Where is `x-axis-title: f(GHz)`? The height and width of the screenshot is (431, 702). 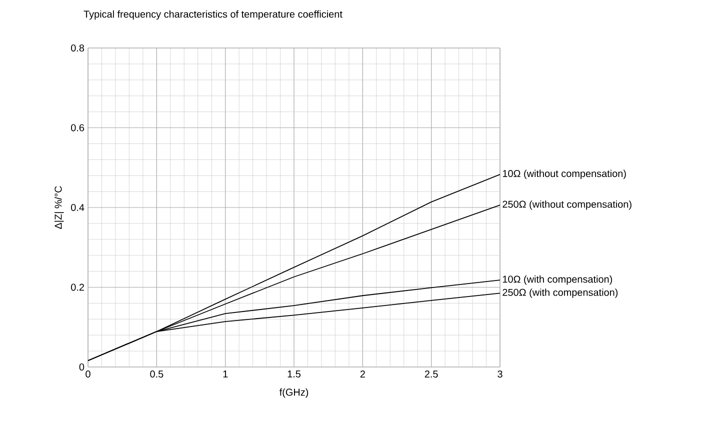
x-axis-title: f(GHz) is located at coordinates (293, 393).